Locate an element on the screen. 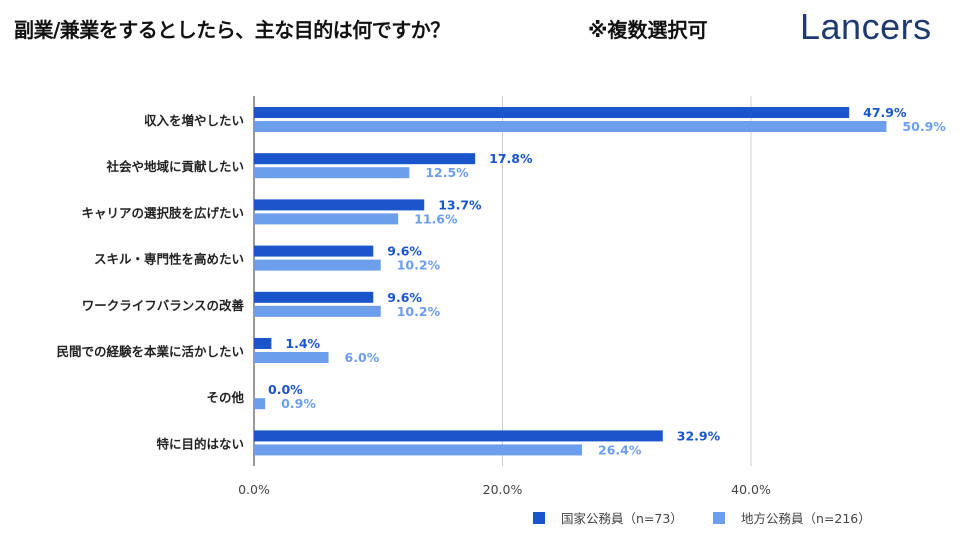  data-label: 26.4% is located at coordinates (620, 449).